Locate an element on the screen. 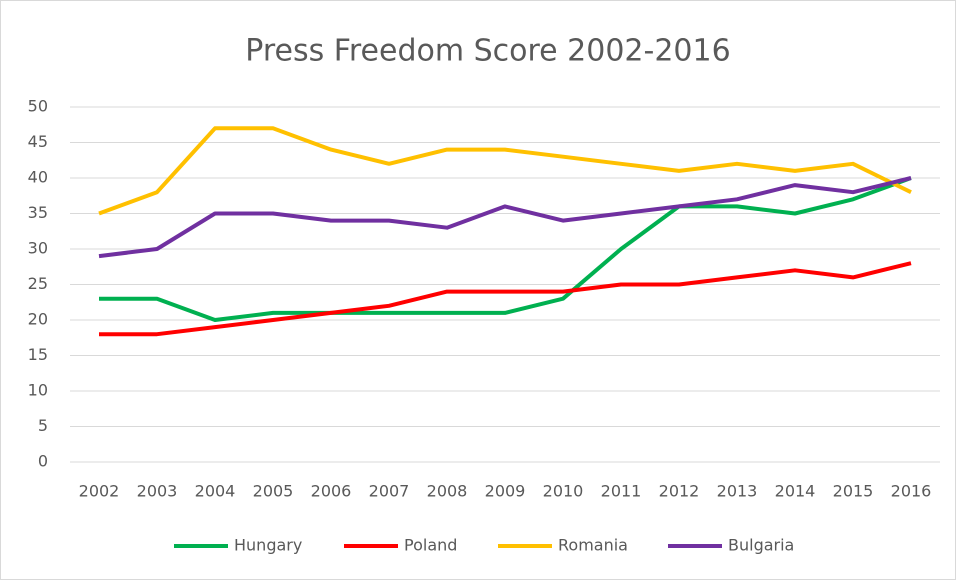  x-tick-label: 2014 is located at coordinates (795, 491).